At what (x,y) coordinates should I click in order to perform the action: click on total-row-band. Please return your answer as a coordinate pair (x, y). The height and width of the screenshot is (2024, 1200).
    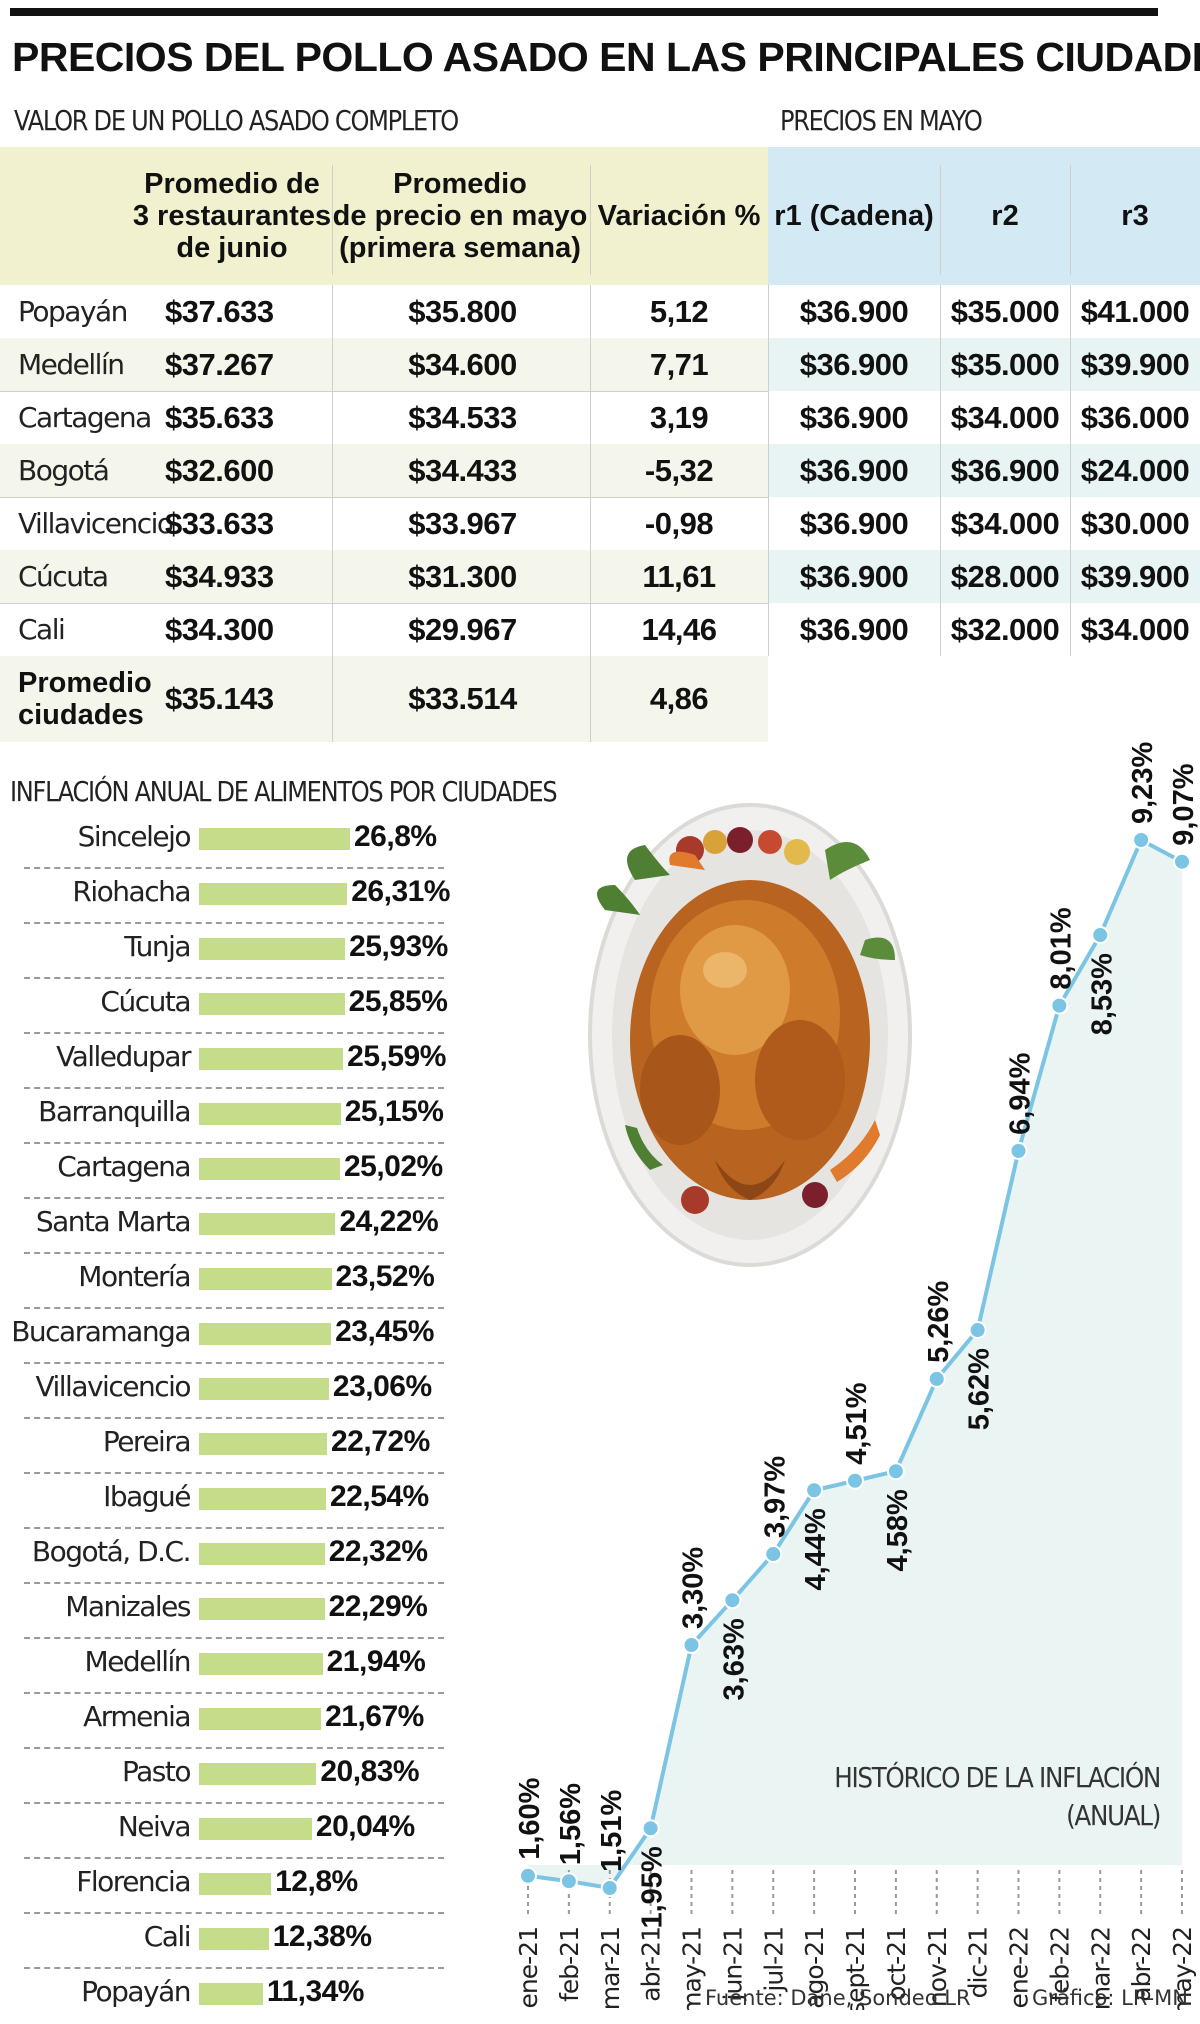
    Looking at the image, I should click on (384, 699).